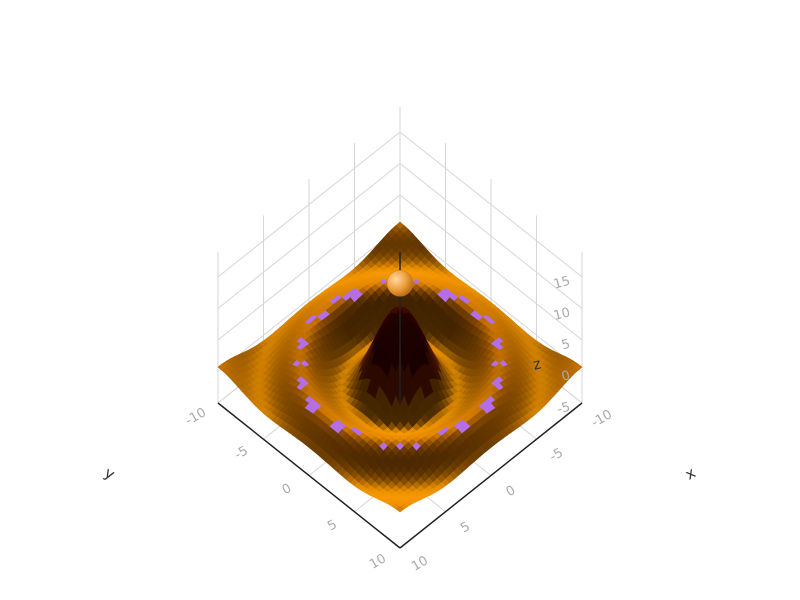  What do you see at coordinates (465, 527) in the screenshot?
I see `x-tick-label: 5` at bounding box center [465, 527].